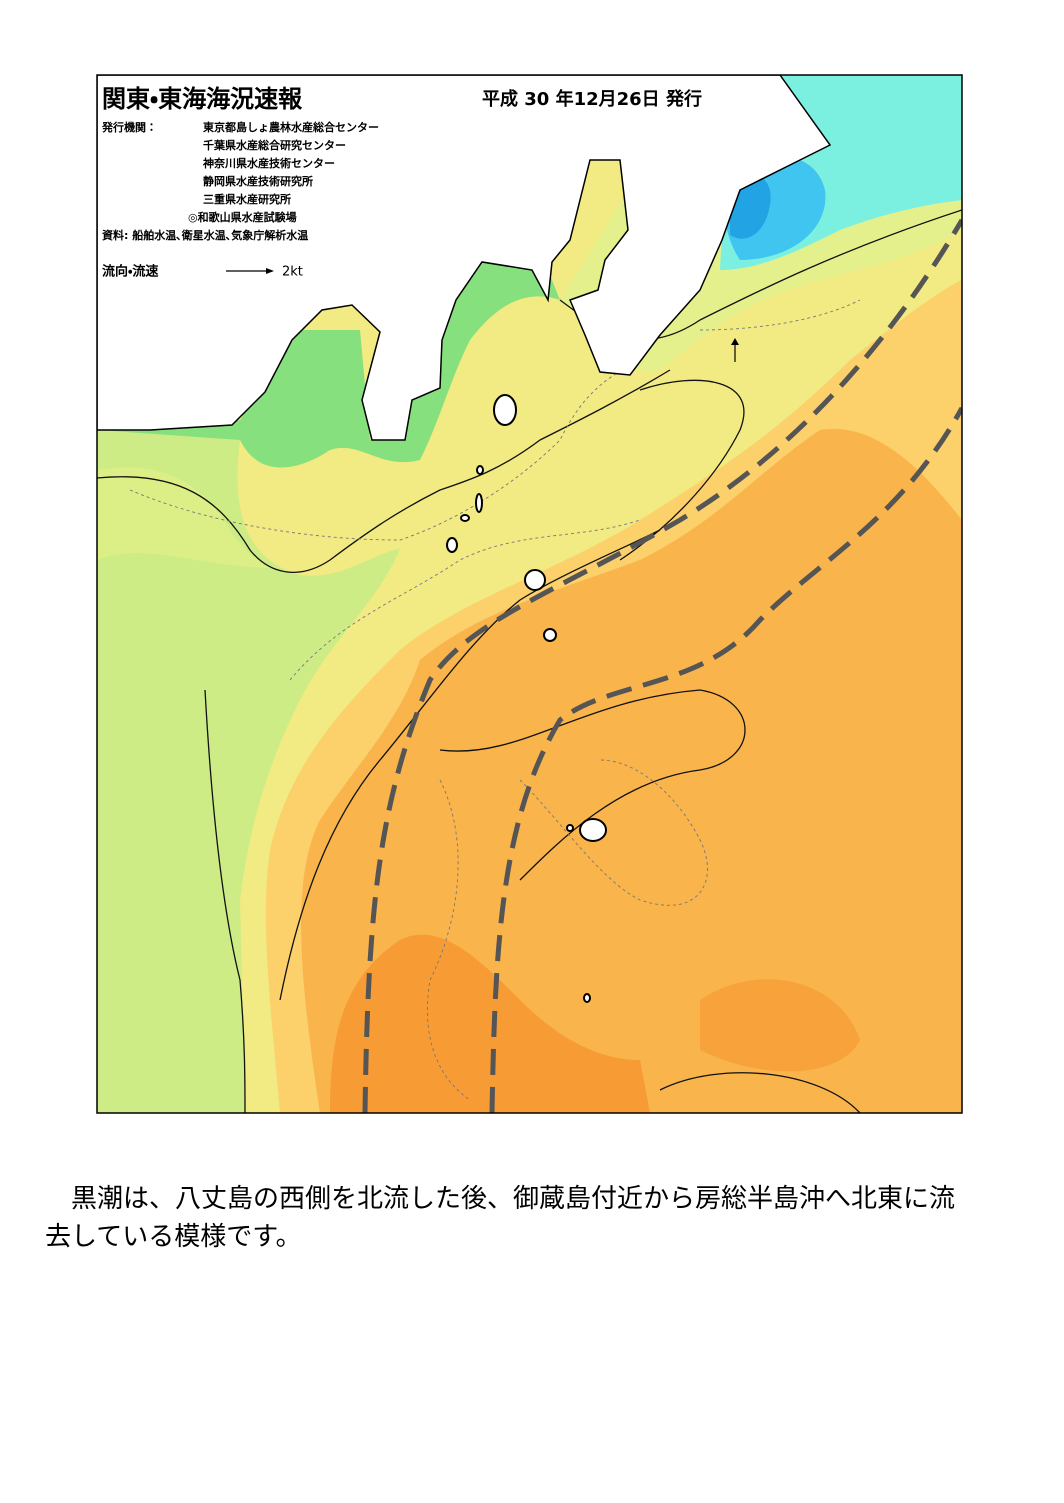  Describe the element at coordinates (242, 217) in the screenshot. I see `issuer: ◎和歌山県水産試験場` at that location.